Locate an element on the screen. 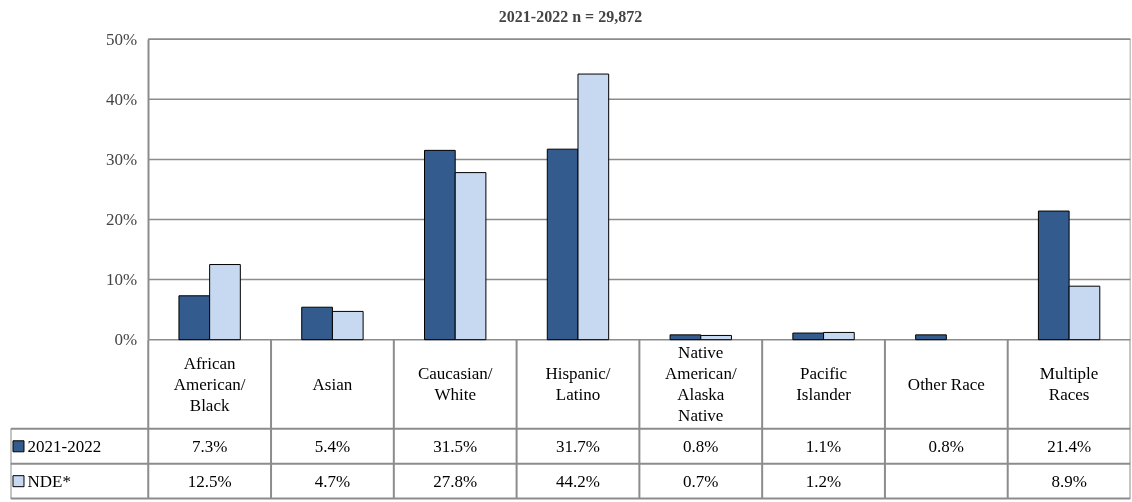 This screenshot has width=1132, height=502. data-label: 44.2% is located at coordinates (578, 481).